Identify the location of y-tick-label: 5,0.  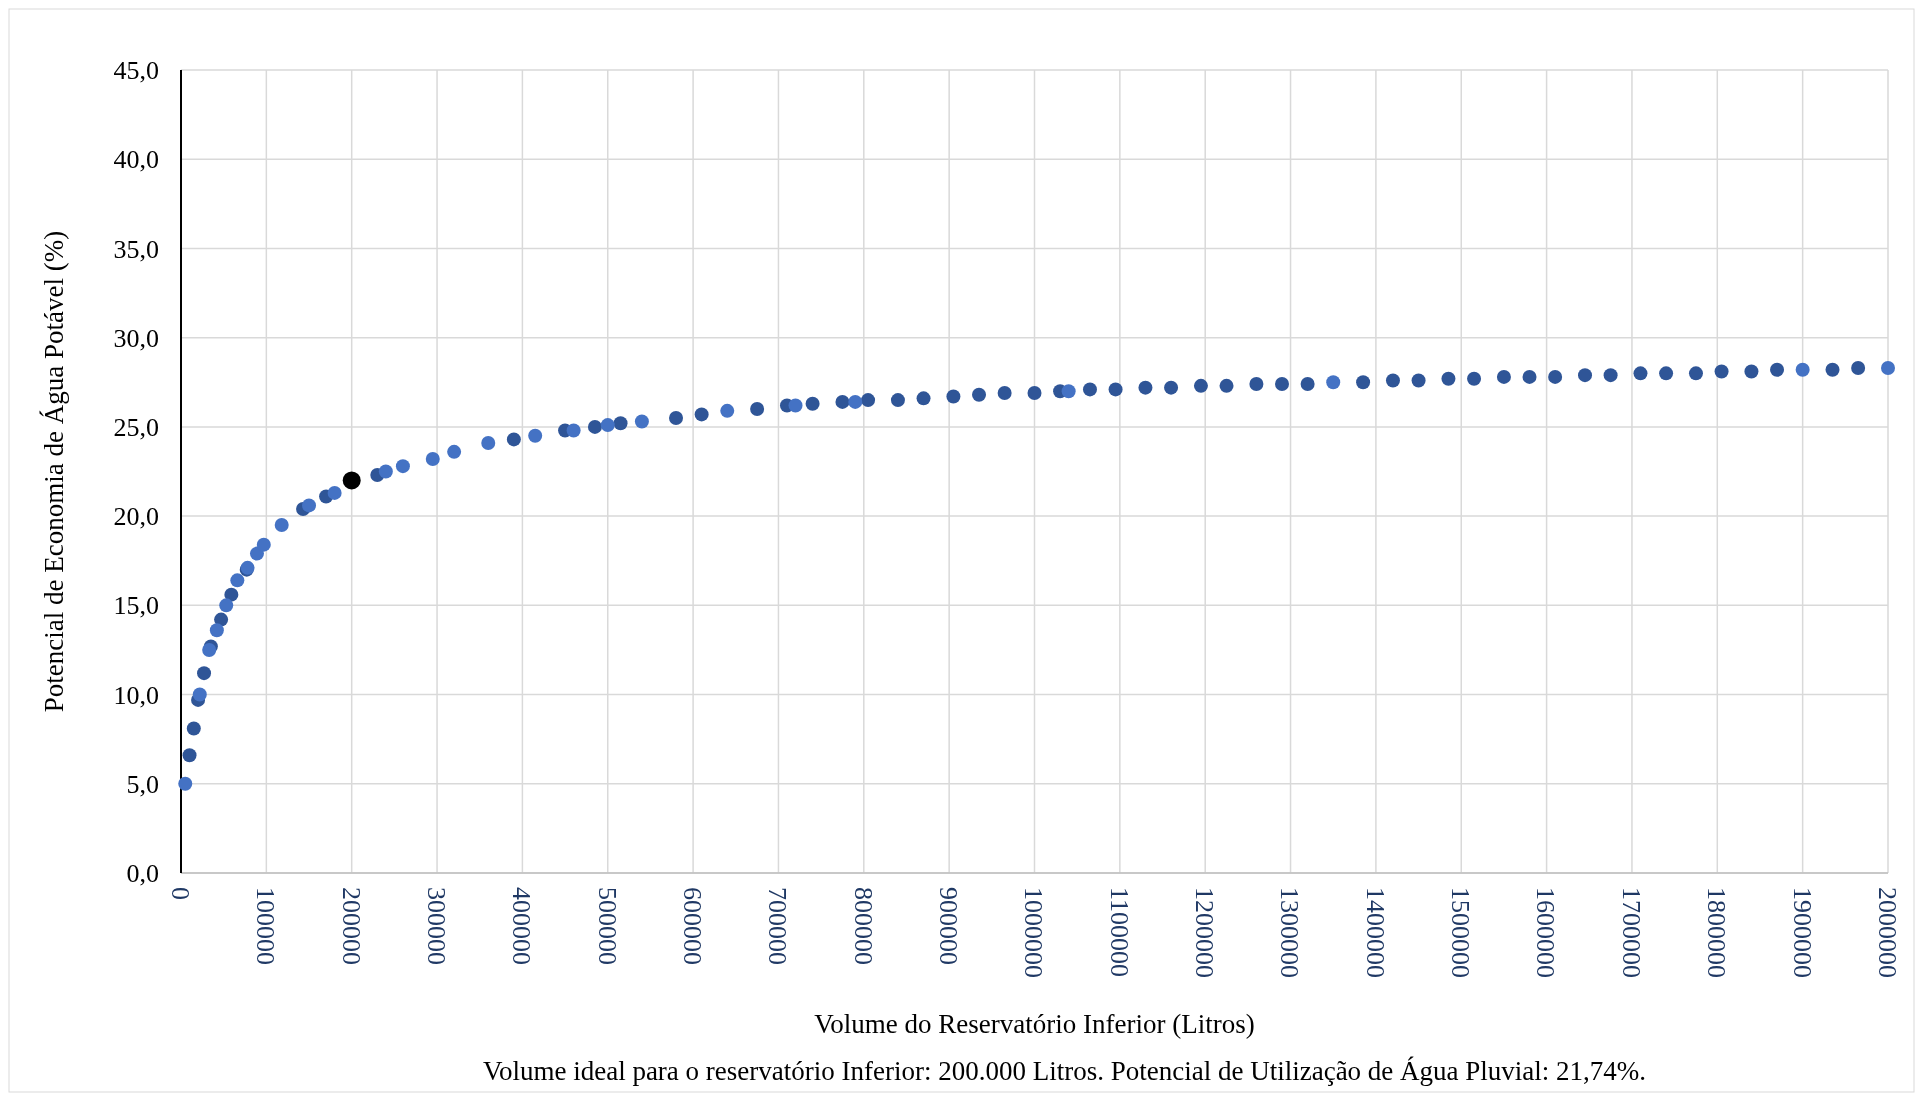
(142, 784).